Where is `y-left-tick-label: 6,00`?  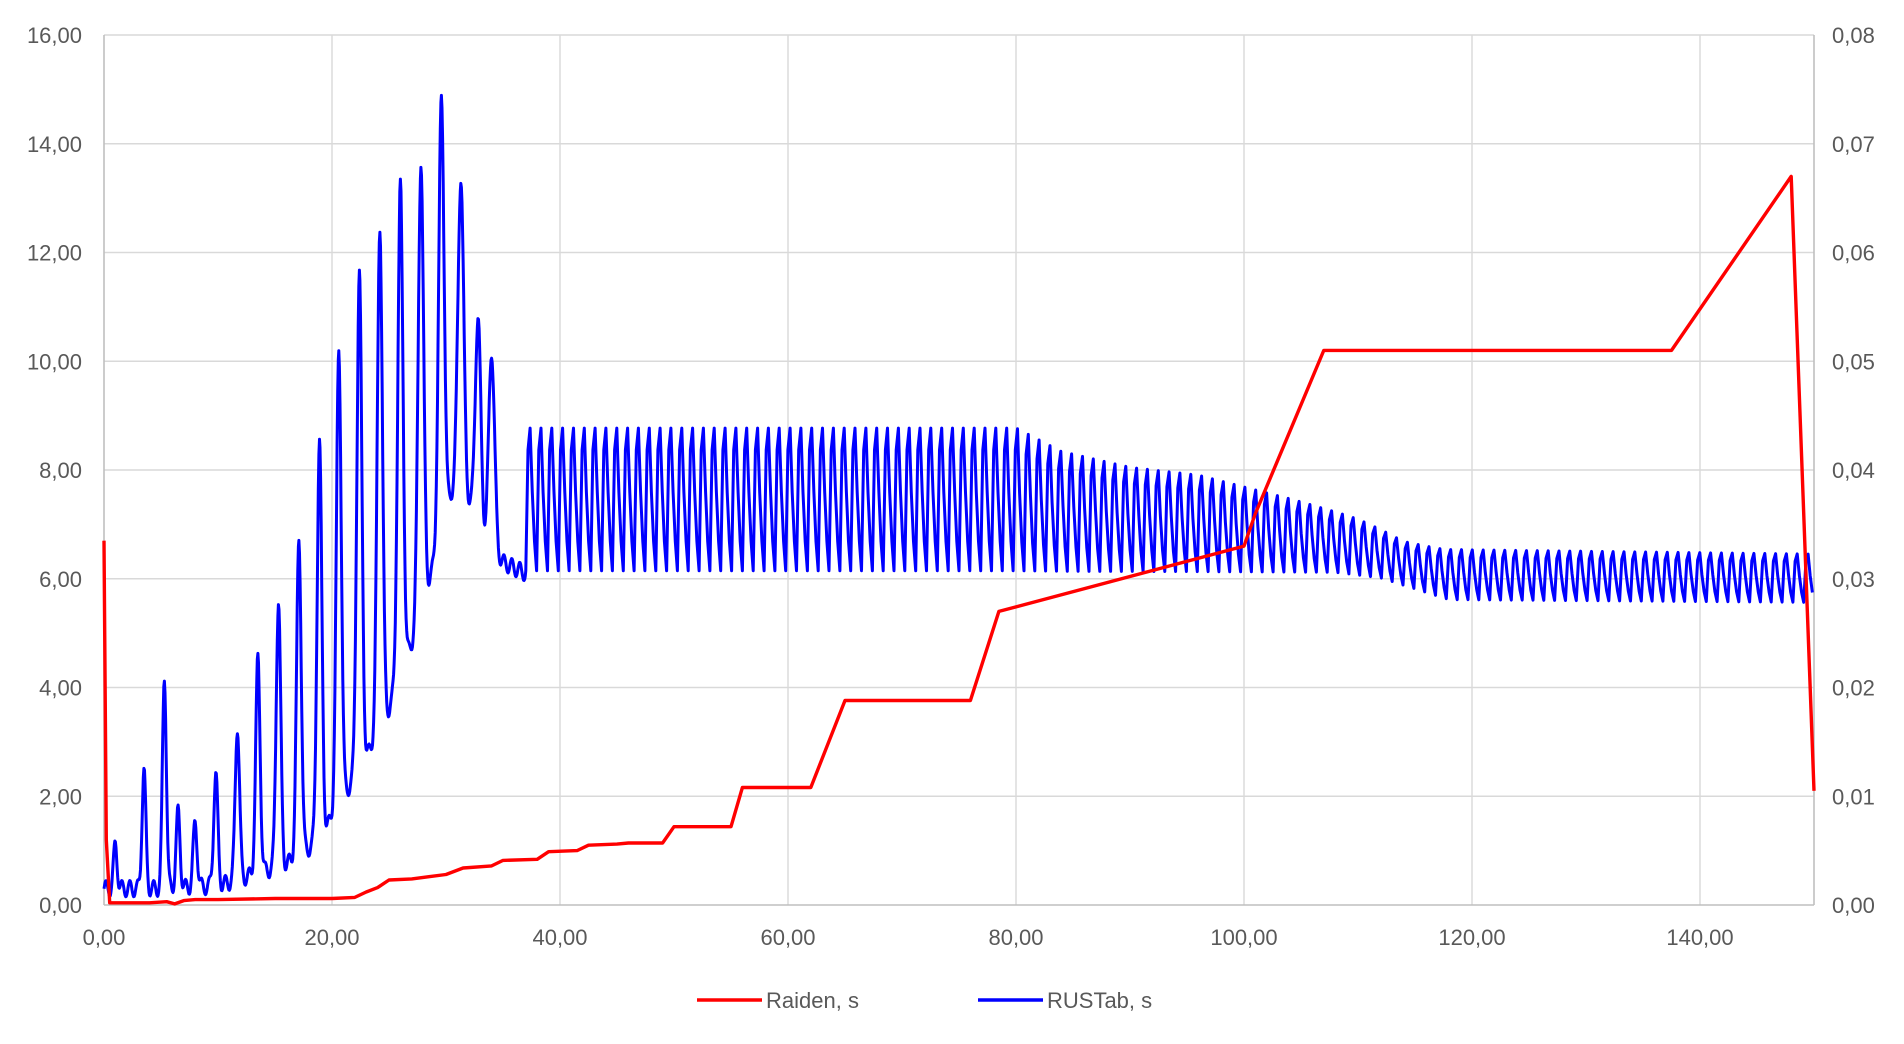 y-left-tick-label: 6,00 is located at coordinates (60, 579).